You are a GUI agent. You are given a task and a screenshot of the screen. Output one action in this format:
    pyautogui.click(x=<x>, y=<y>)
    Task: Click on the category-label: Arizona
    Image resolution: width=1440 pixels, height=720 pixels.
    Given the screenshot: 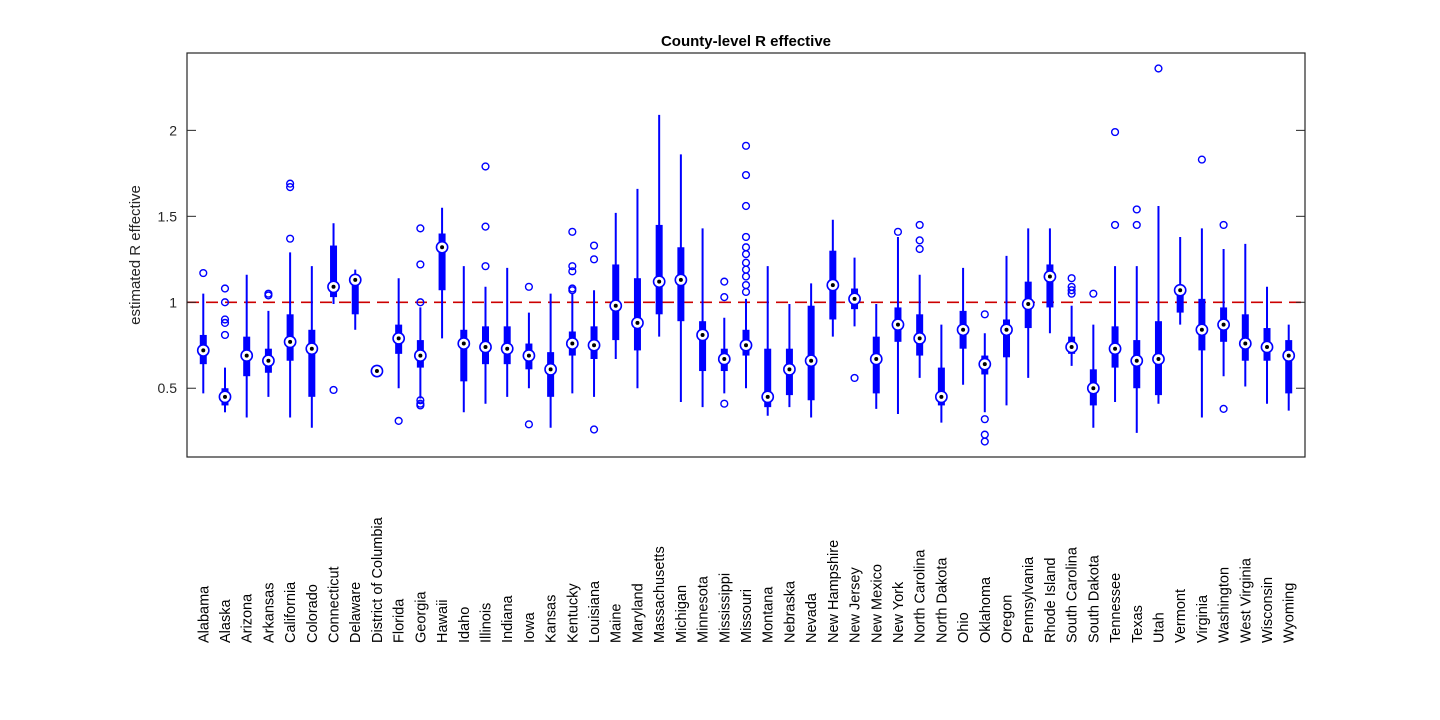 What is the action you would take?
    pyautogui.click(x=248, y=618)
    